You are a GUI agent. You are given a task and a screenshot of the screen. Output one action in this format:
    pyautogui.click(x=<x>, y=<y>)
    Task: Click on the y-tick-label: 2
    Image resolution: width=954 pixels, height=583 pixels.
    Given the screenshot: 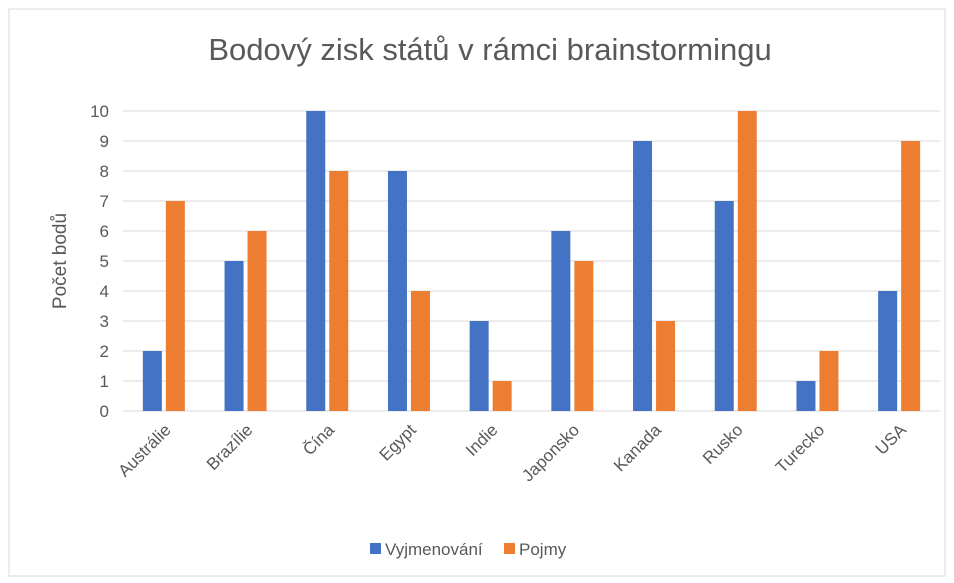 What is the action you would take?
    pyautogui.click(x=104, y=351)
    